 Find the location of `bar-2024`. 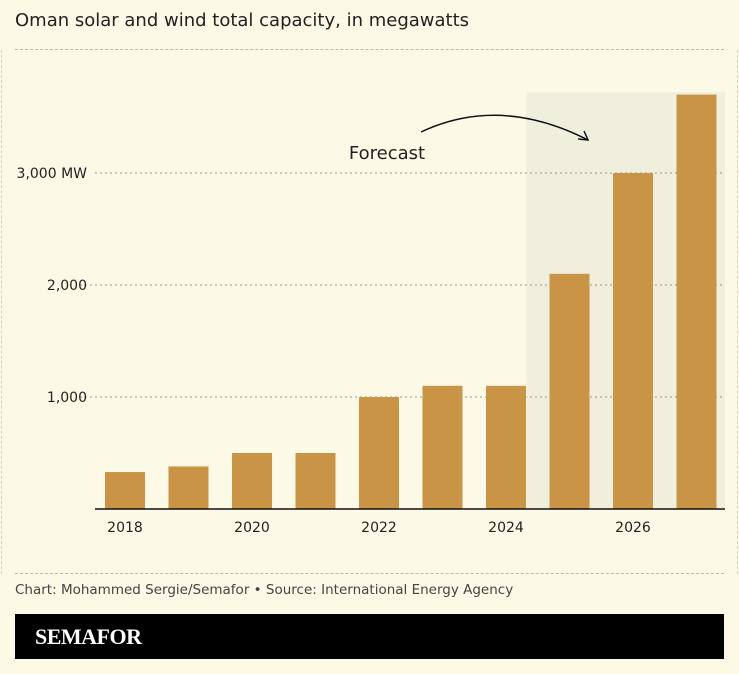

bar-2024 is located at coordinates (506, 447).